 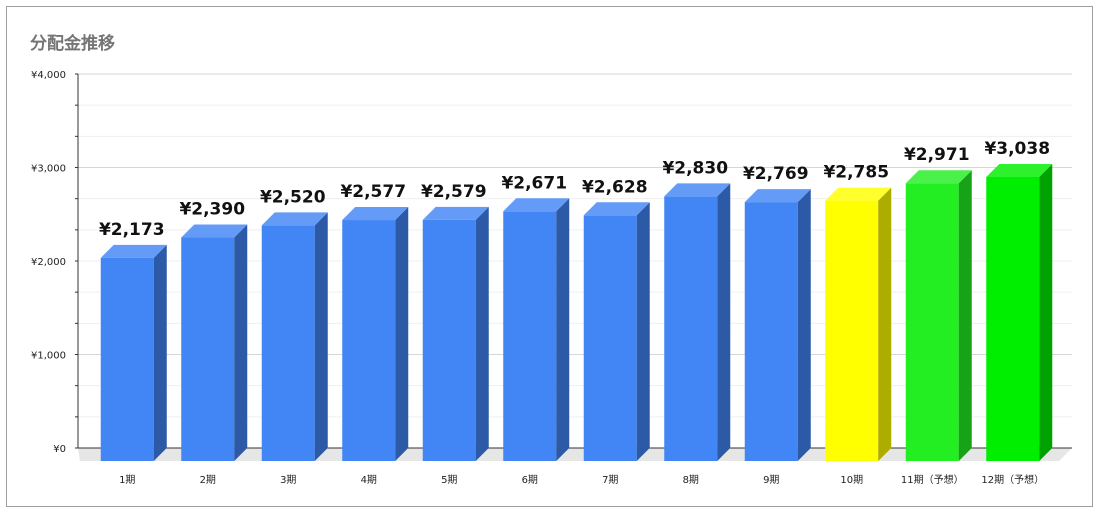 What do you see at coordinates (691, 480) in the screenshot?
I see `x-tick-label: 8期` at bounding box center [691, 480].